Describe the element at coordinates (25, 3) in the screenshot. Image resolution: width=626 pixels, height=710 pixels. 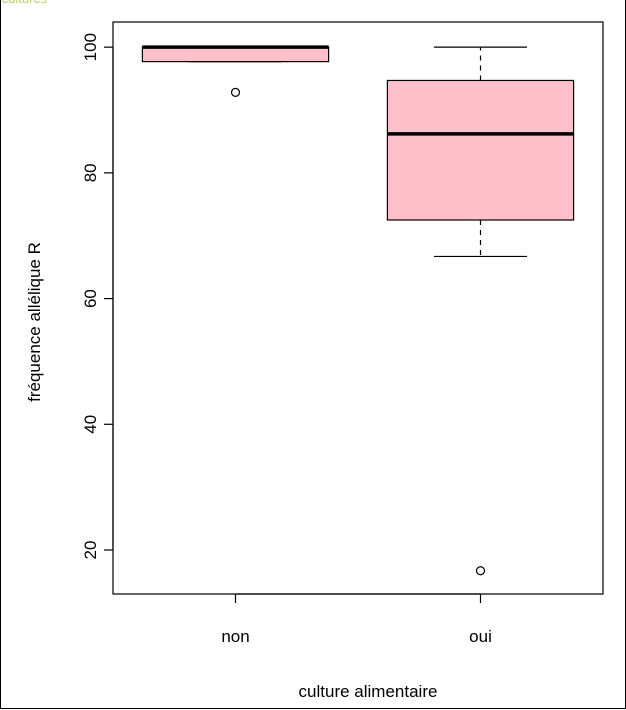
I see `figure-caption: cultures` at that location.